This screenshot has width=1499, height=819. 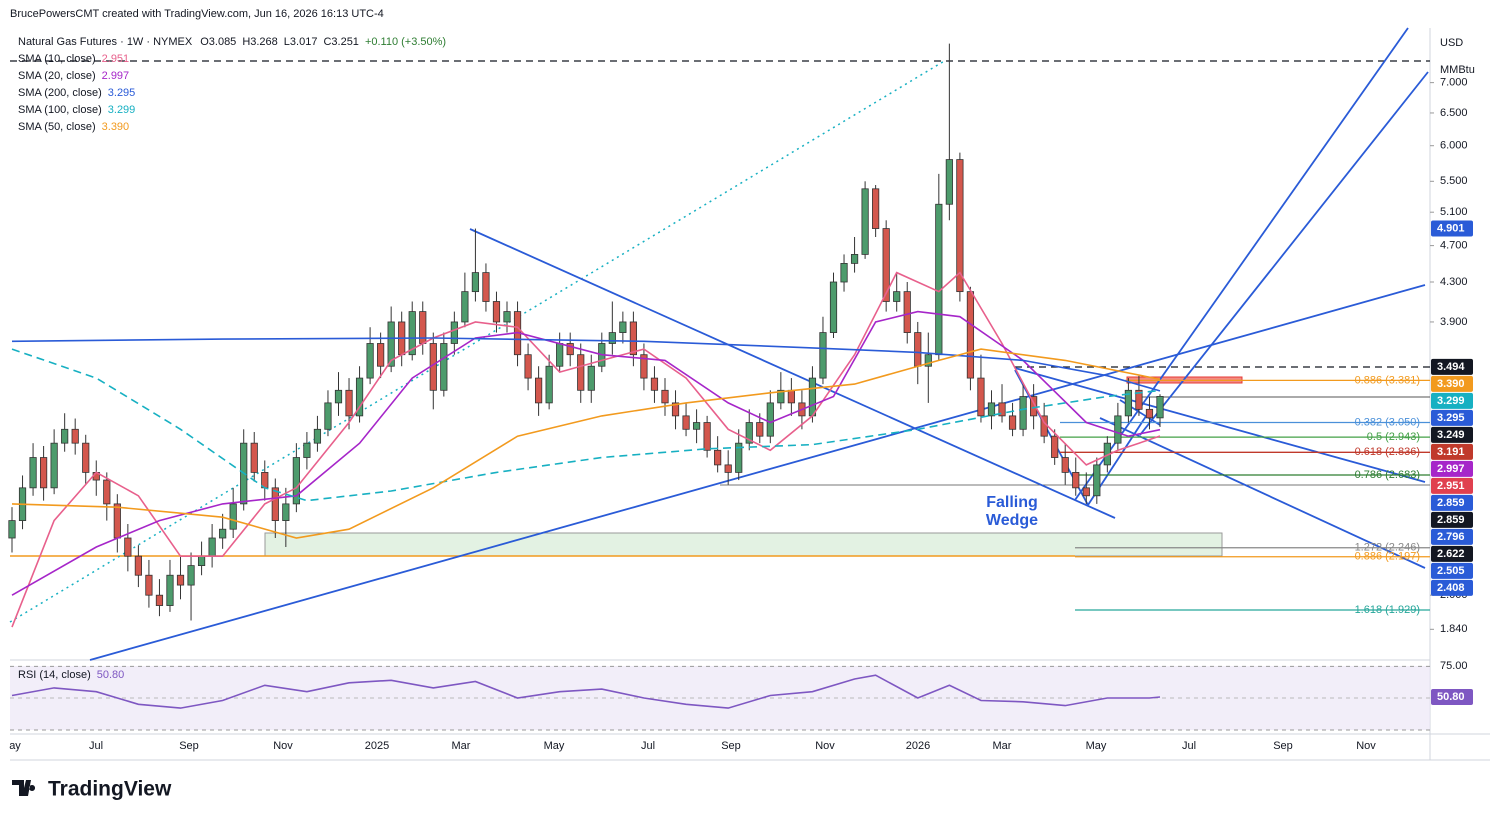 I want to click on rsi-band, so click(x=720, y=698).